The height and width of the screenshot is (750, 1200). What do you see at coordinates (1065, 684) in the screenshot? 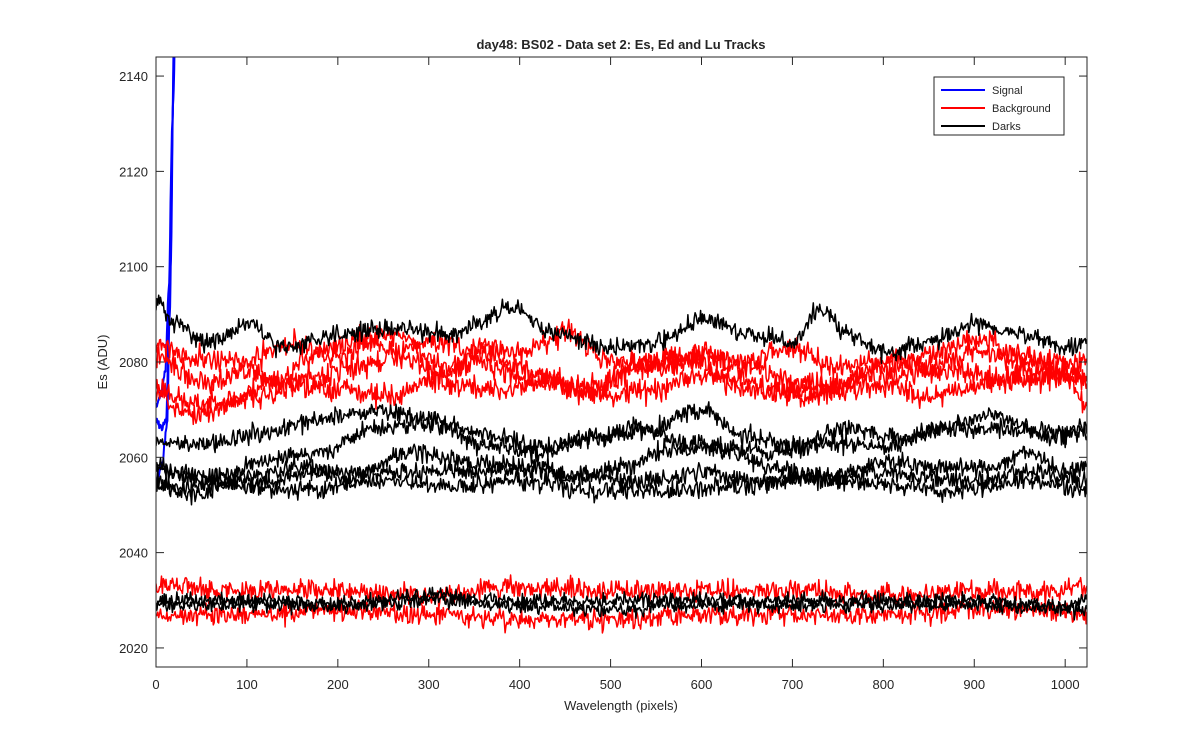
I see `x-tick-label: 1000` at bounding box center [1065, 684].